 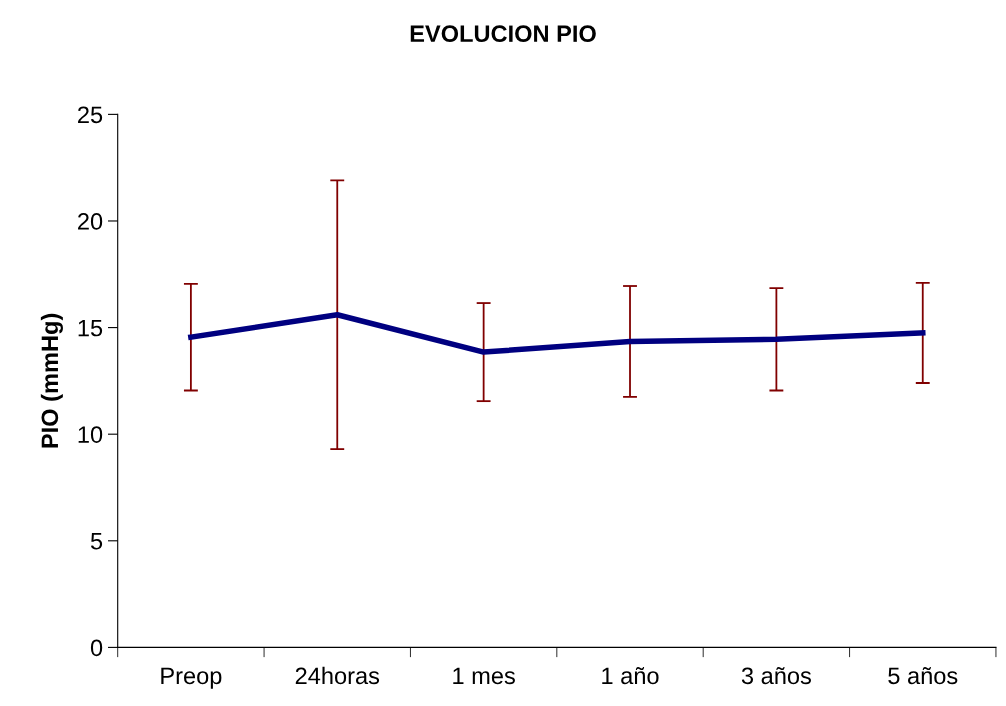 I want to click on y-axis-title: PIO (mmHg), so click(x=51, y=380).